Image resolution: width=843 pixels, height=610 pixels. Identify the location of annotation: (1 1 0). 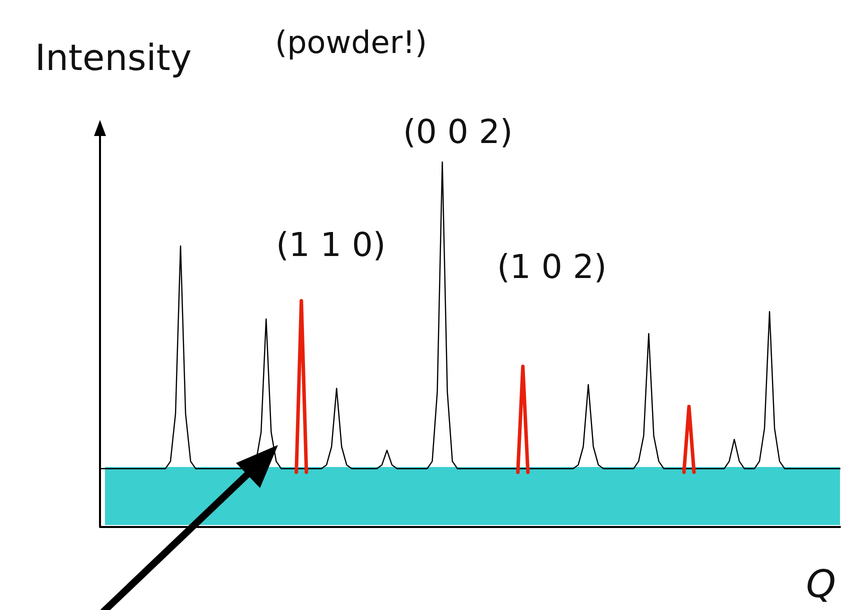
(331, 244).